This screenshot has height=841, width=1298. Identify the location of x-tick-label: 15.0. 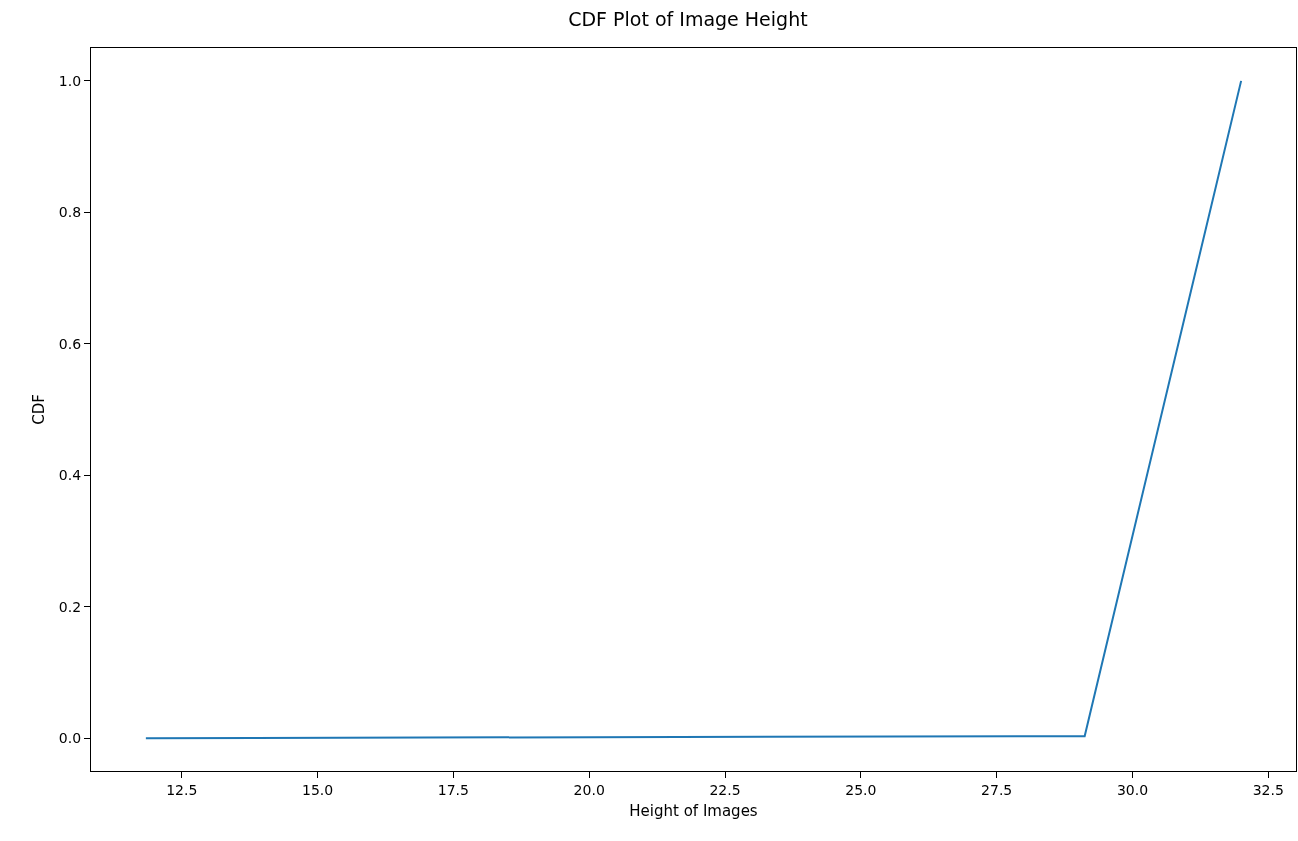
(317, 789).